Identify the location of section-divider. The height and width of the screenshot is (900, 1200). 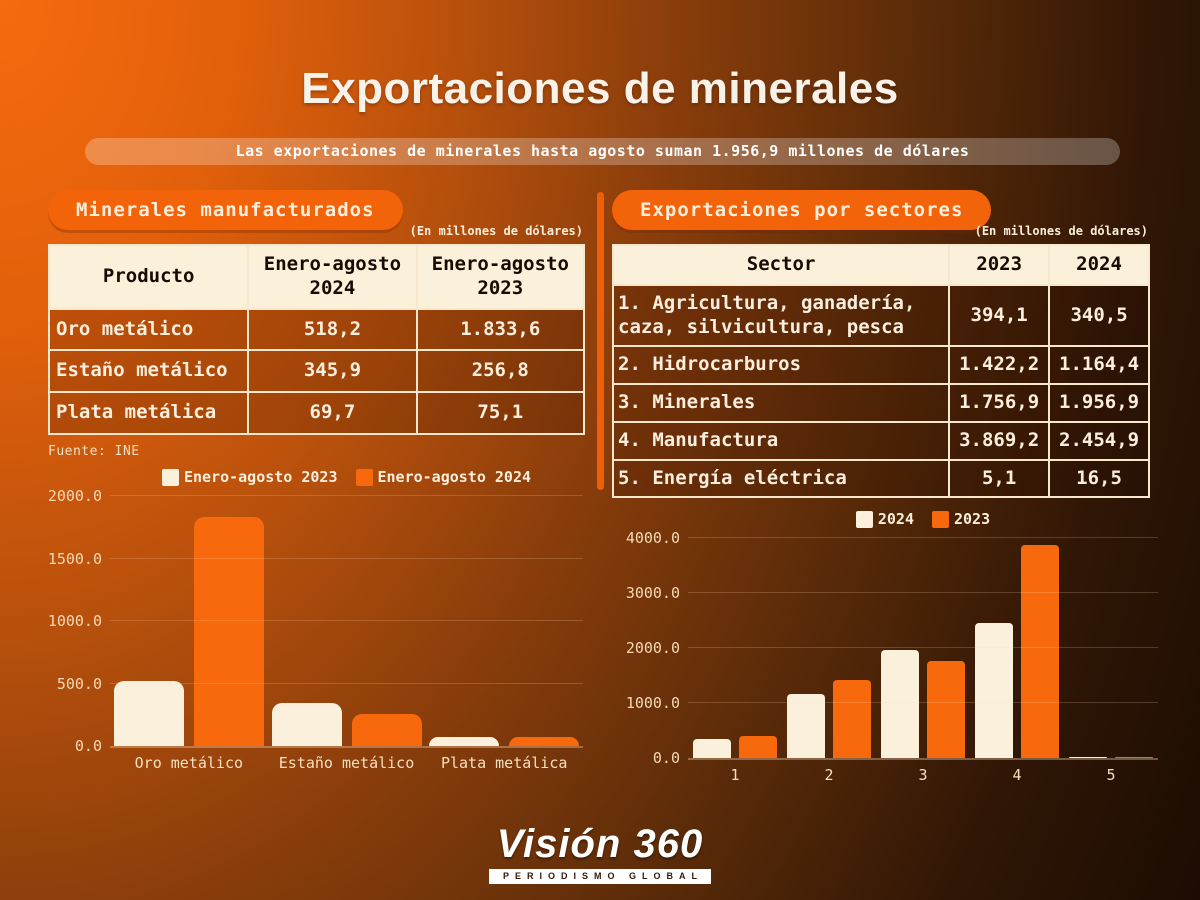
(600, 341).